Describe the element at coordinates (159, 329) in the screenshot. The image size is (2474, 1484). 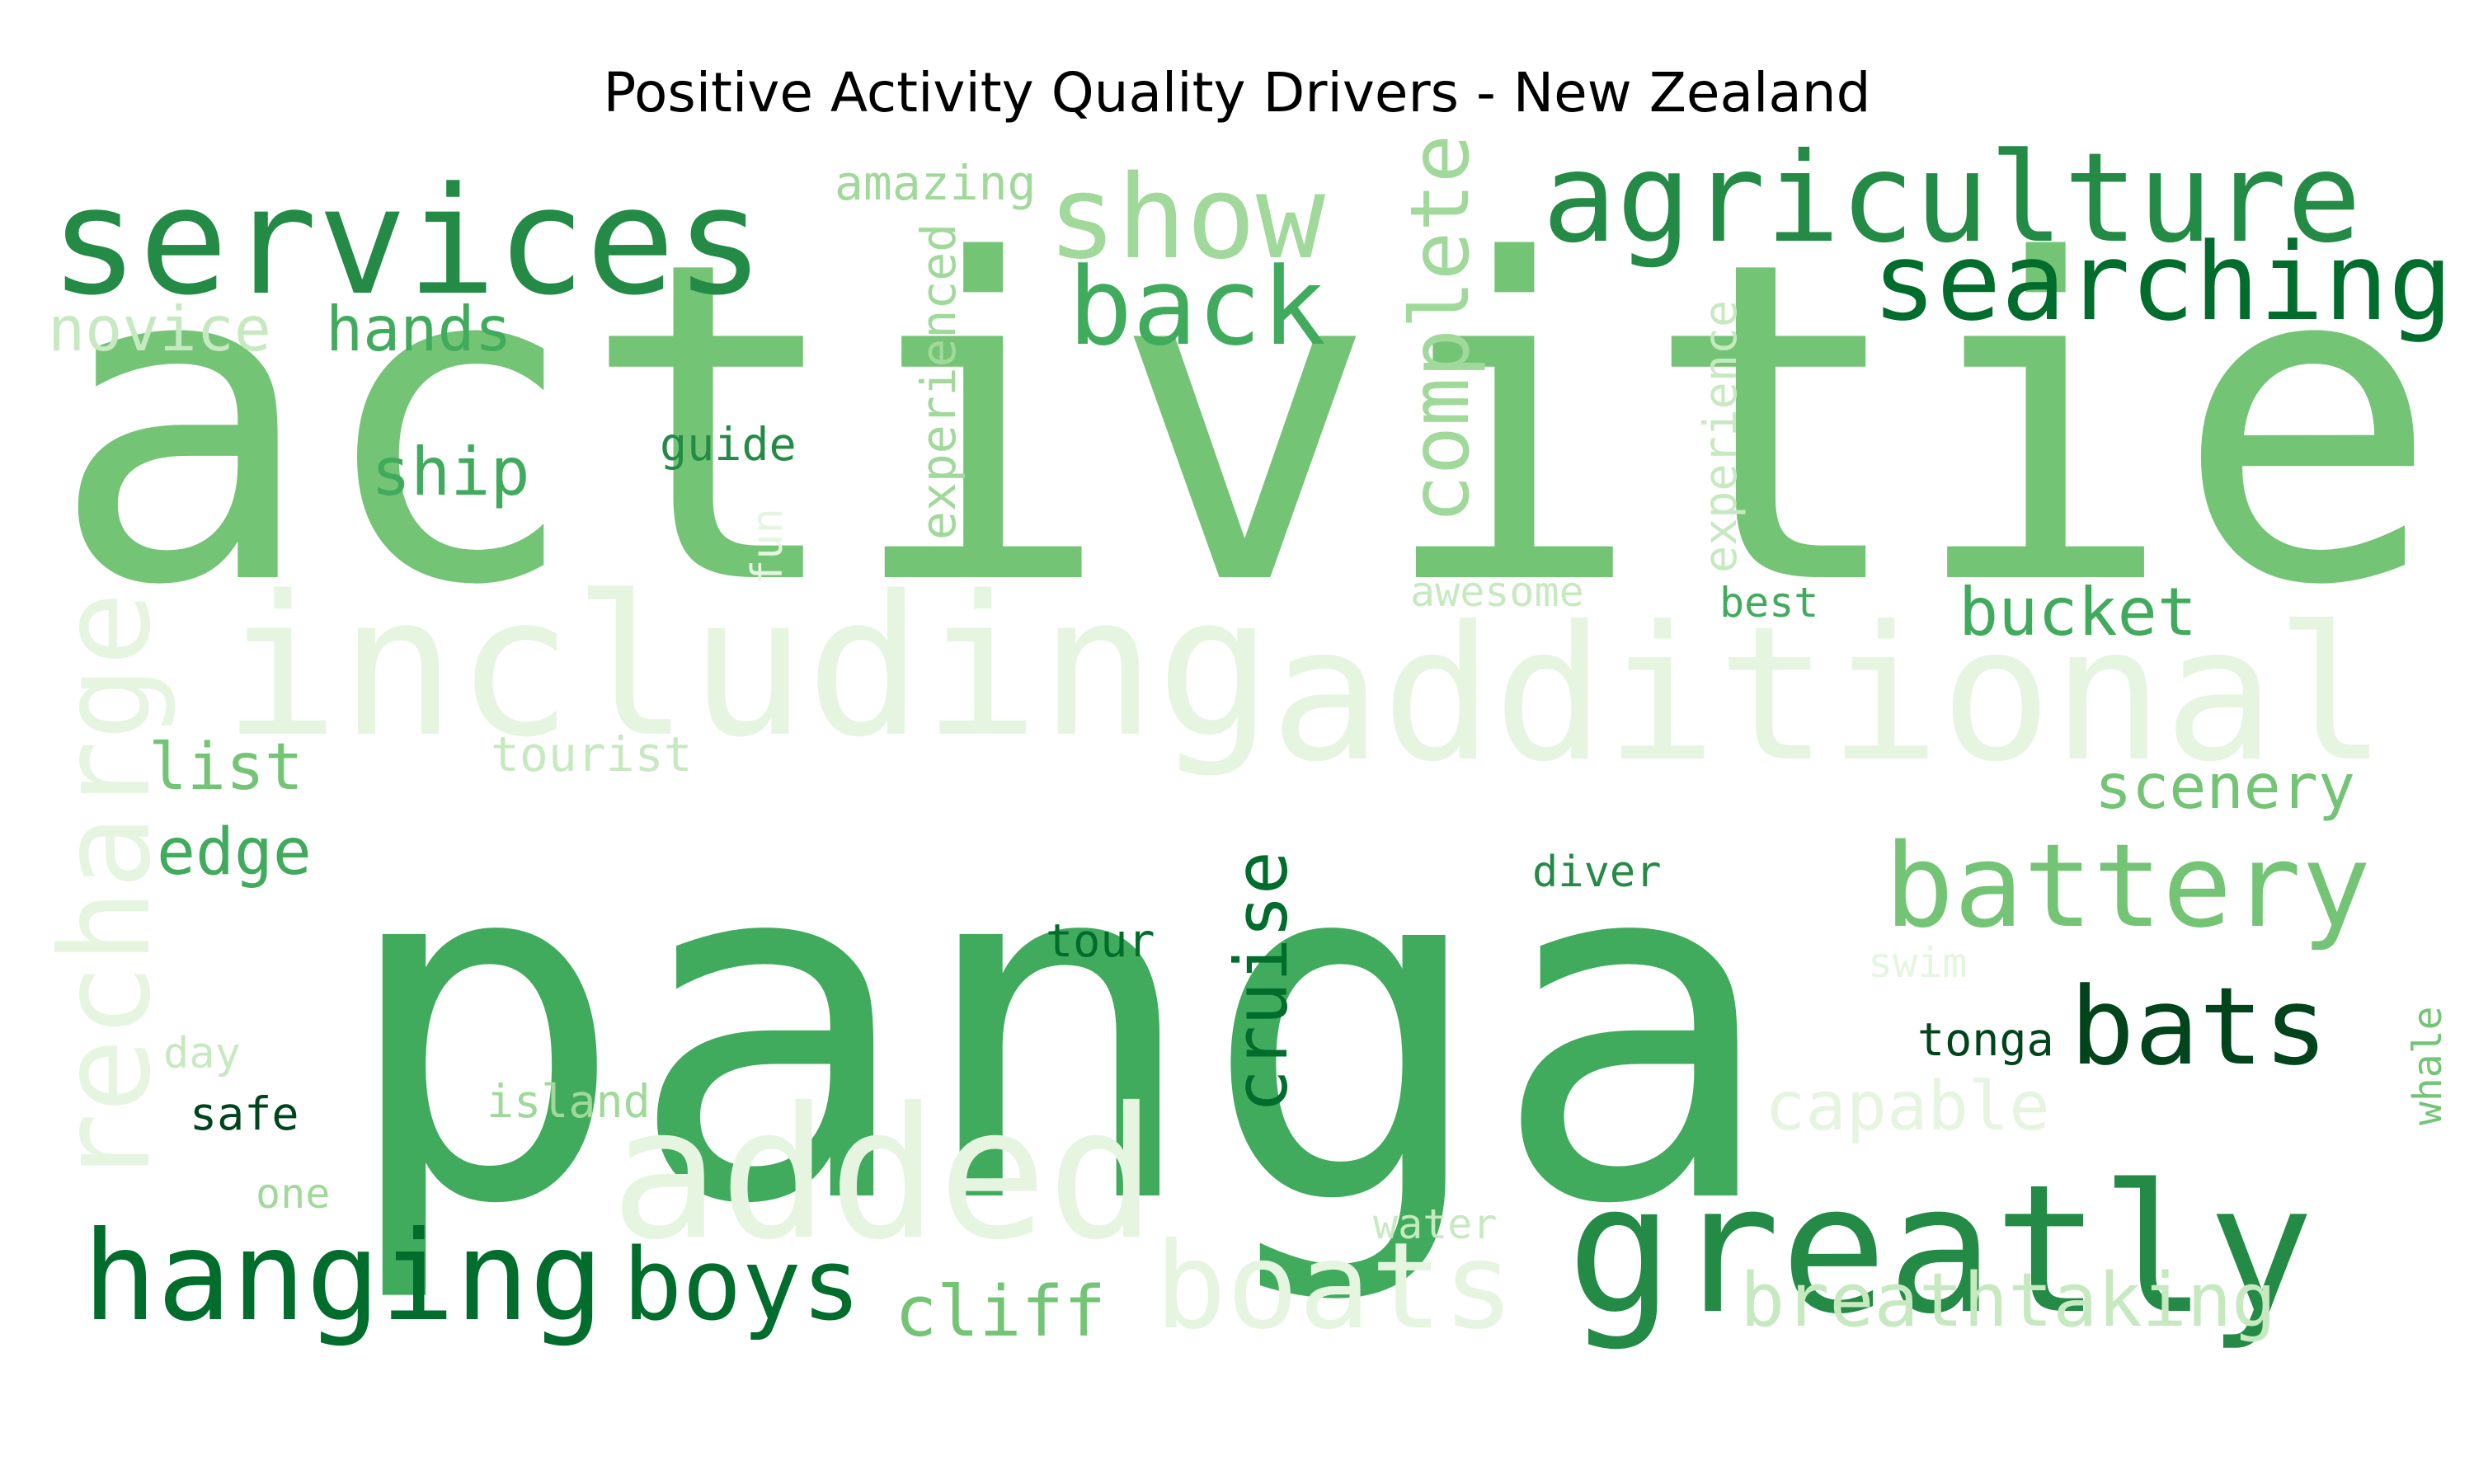
I see `word-novice: novice` at that location.